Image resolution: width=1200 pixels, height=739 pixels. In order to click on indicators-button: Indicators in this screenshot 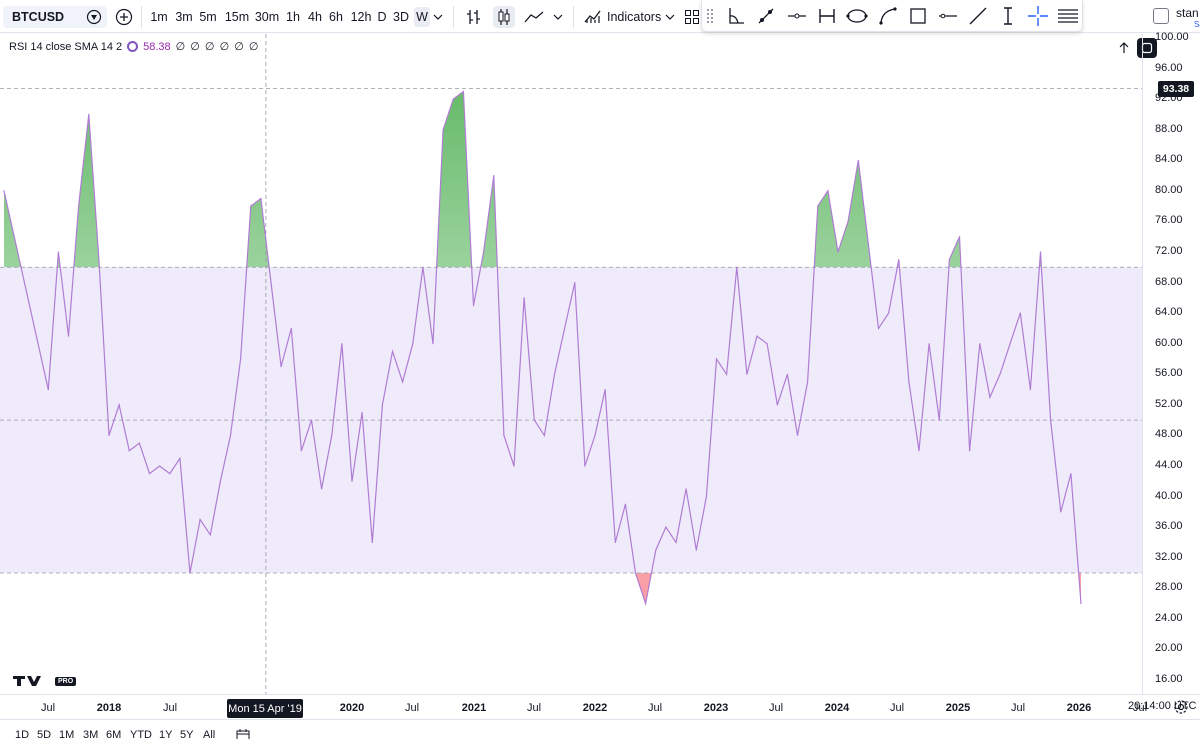, I will do `click(622, 17)`.